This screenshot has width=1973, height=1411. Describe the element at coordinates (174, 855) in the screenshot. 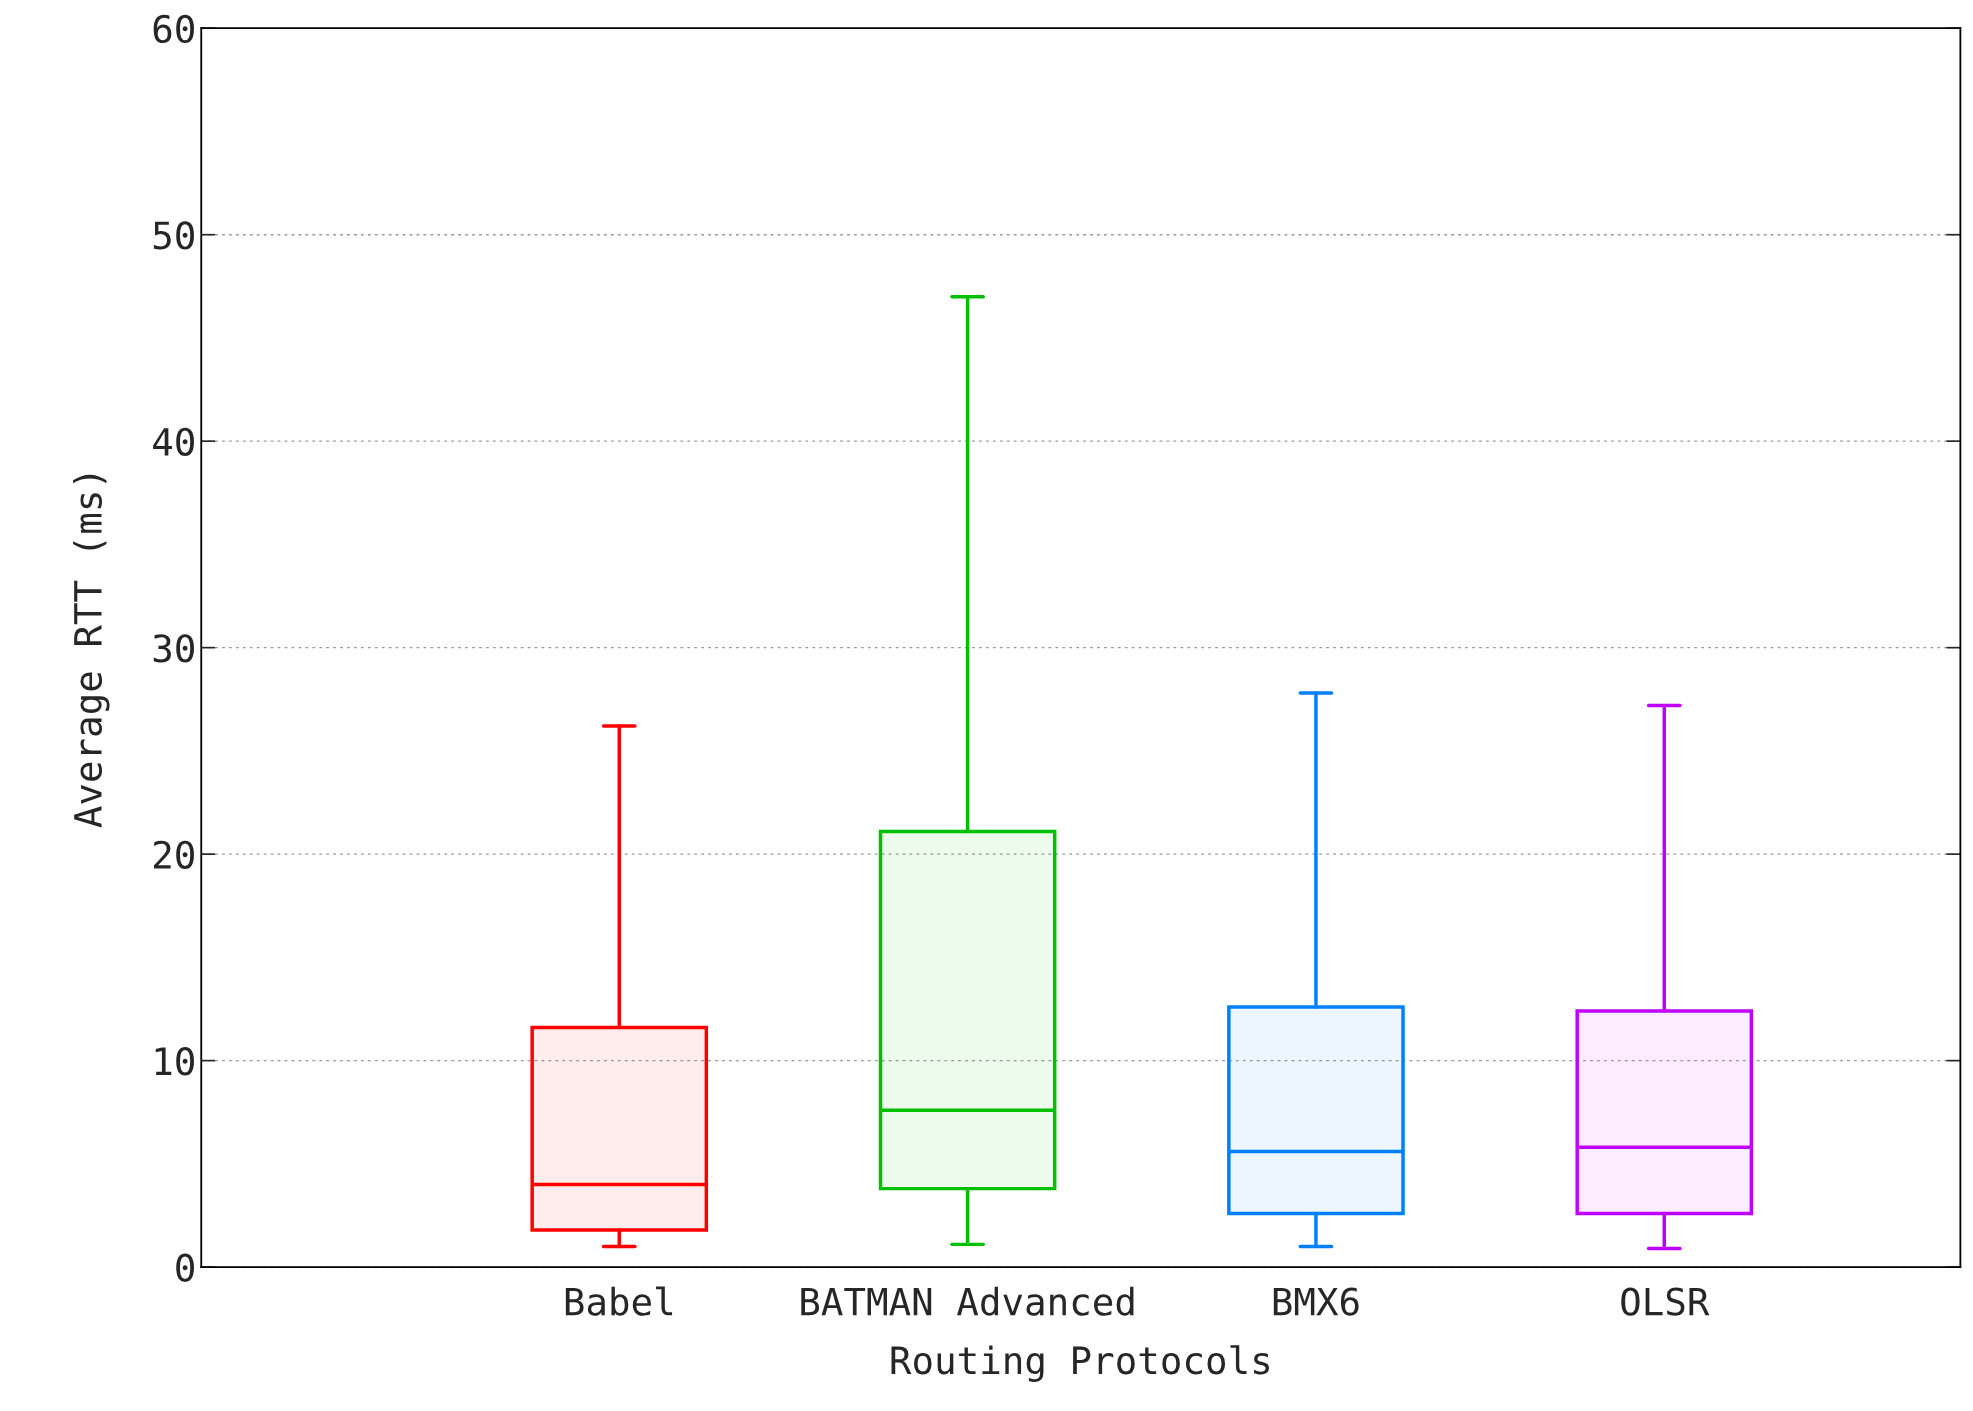

I see `y-tick-label: 20` at that location.